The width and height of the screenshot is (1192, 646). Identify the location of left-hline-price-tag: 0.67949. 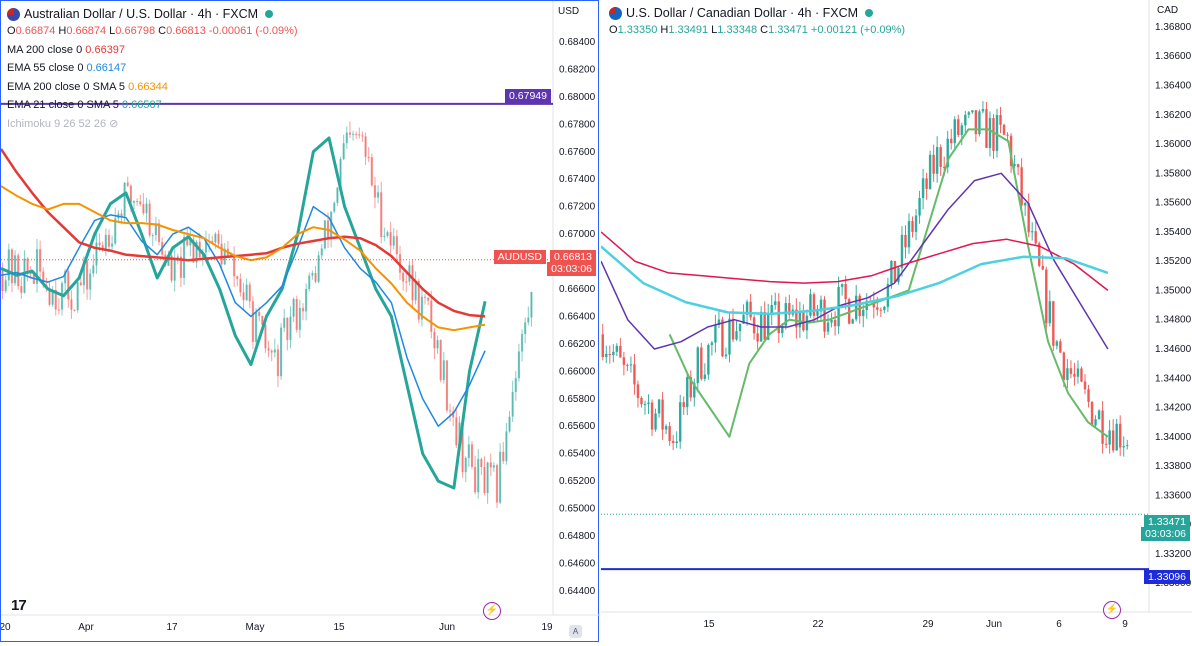
(528, 96).